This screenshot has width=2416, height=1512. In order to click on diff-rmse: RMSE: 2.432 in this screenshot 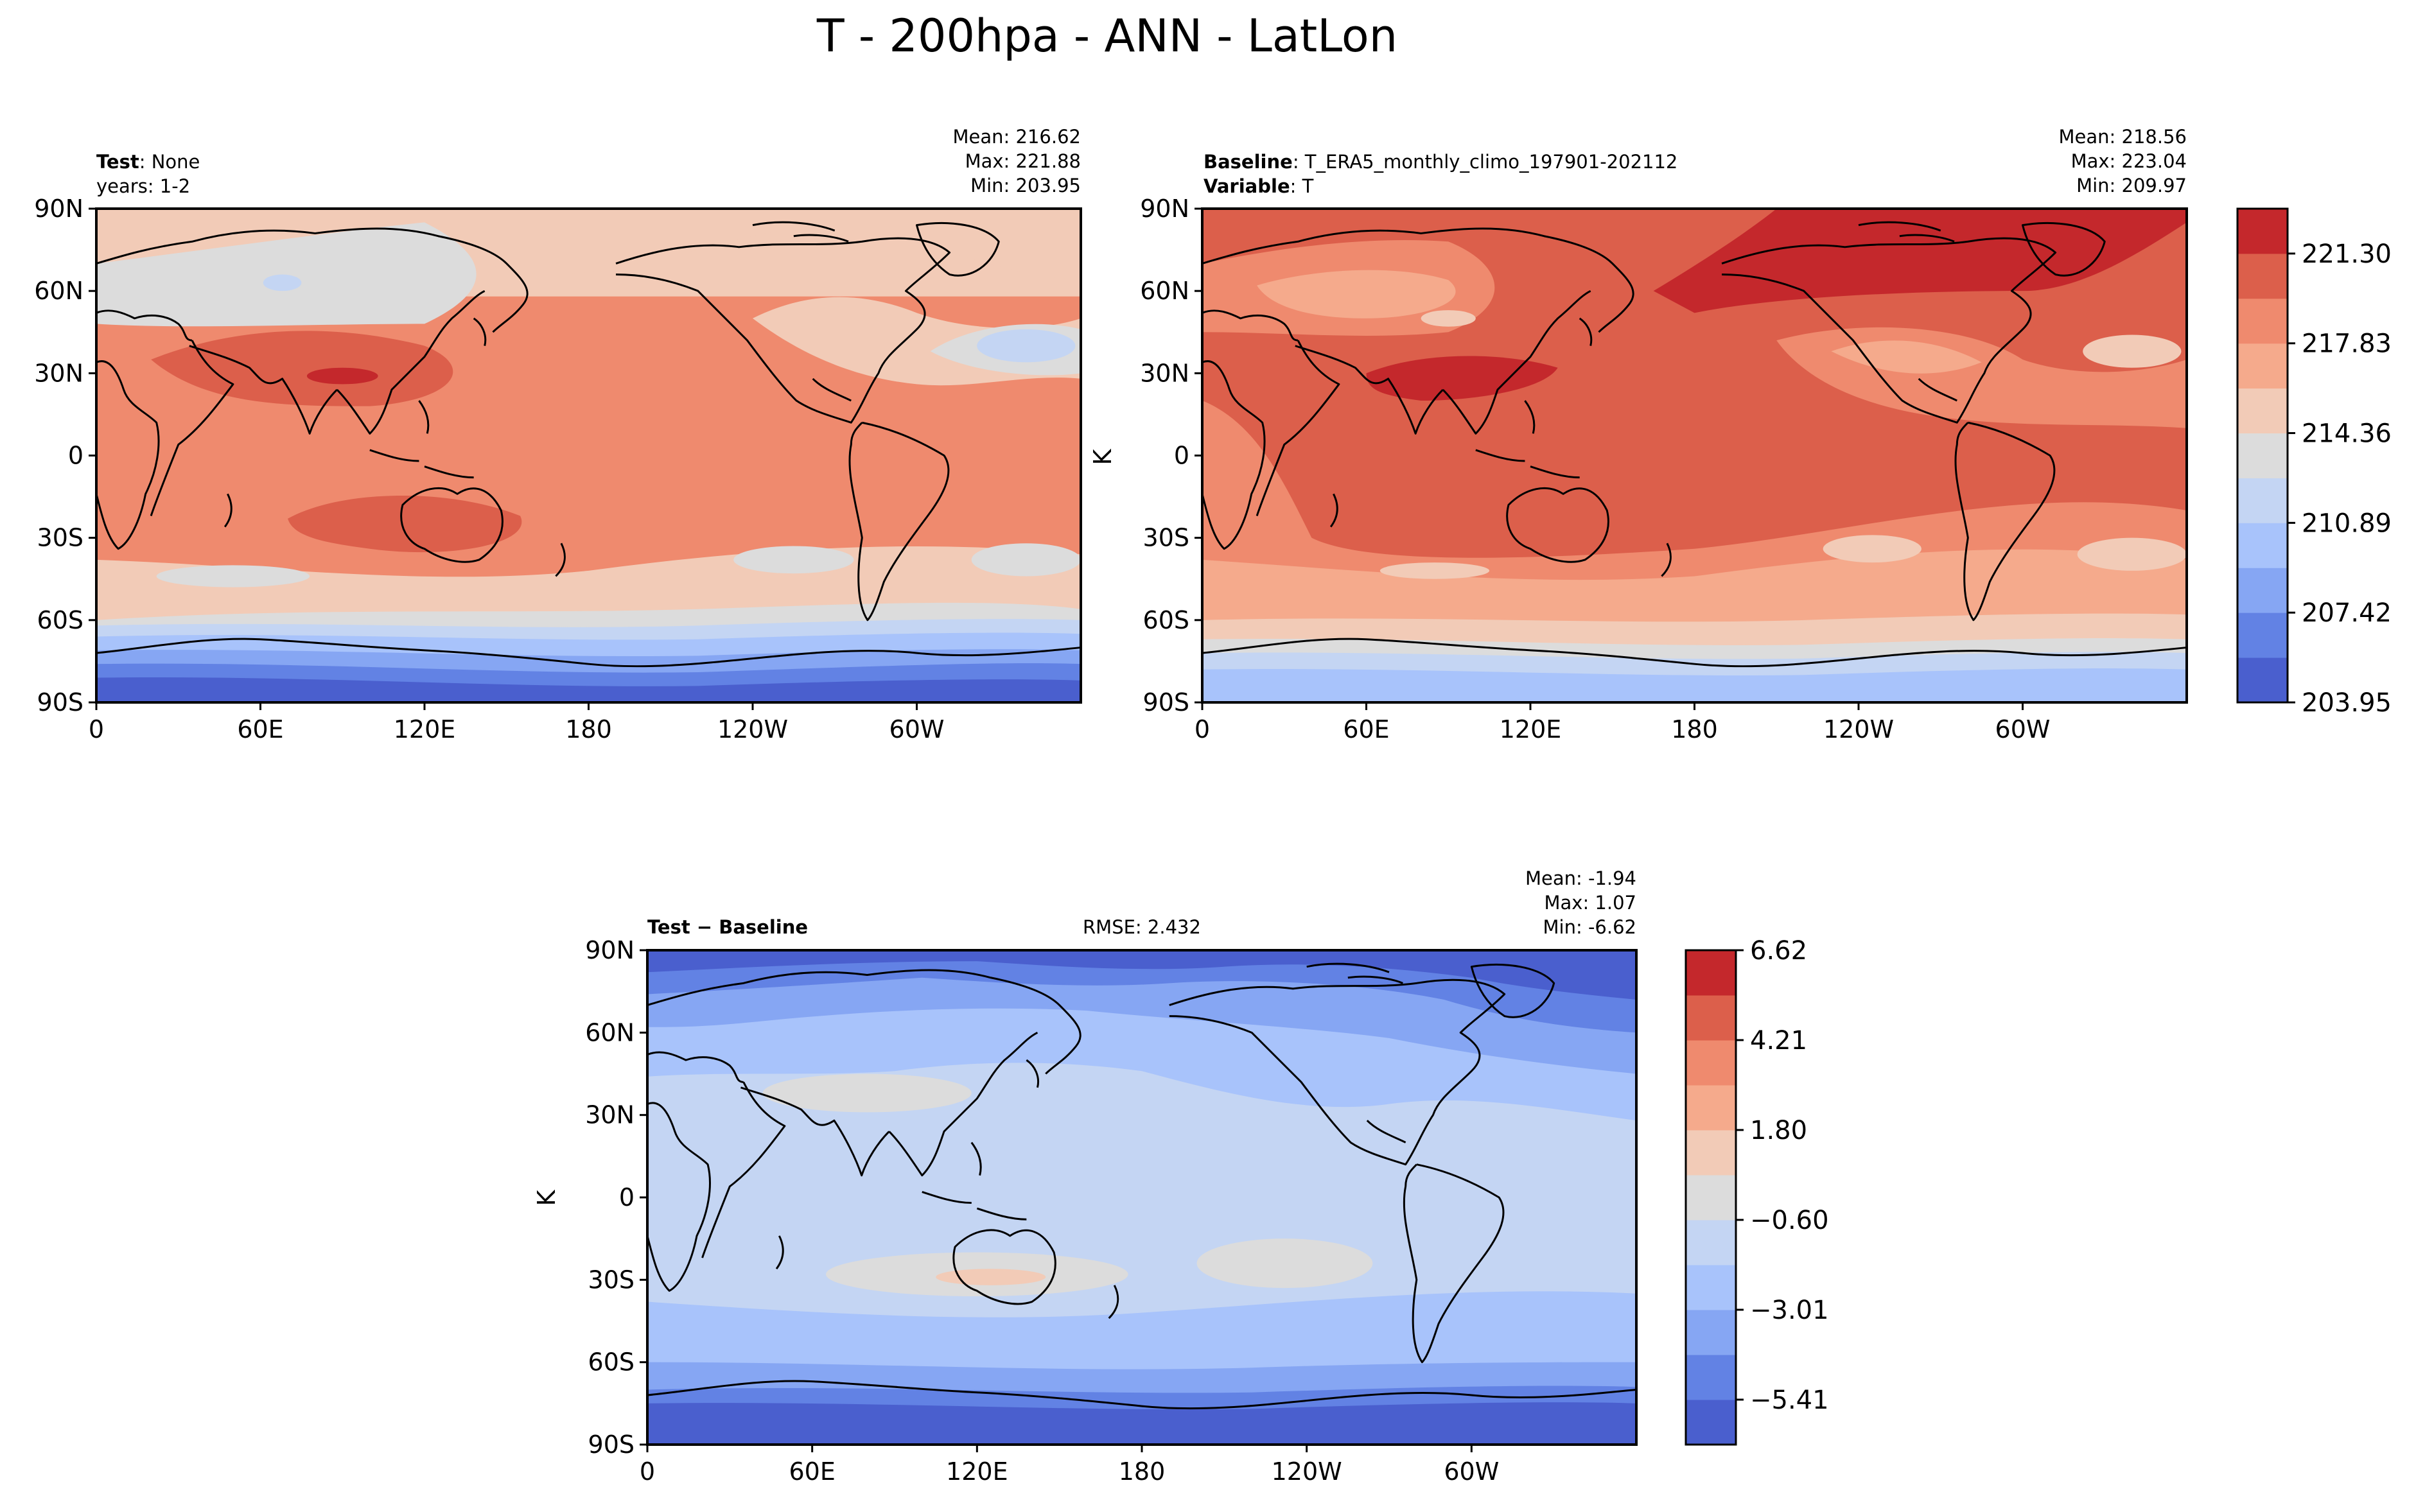, I will do `click(1142, 927)`.